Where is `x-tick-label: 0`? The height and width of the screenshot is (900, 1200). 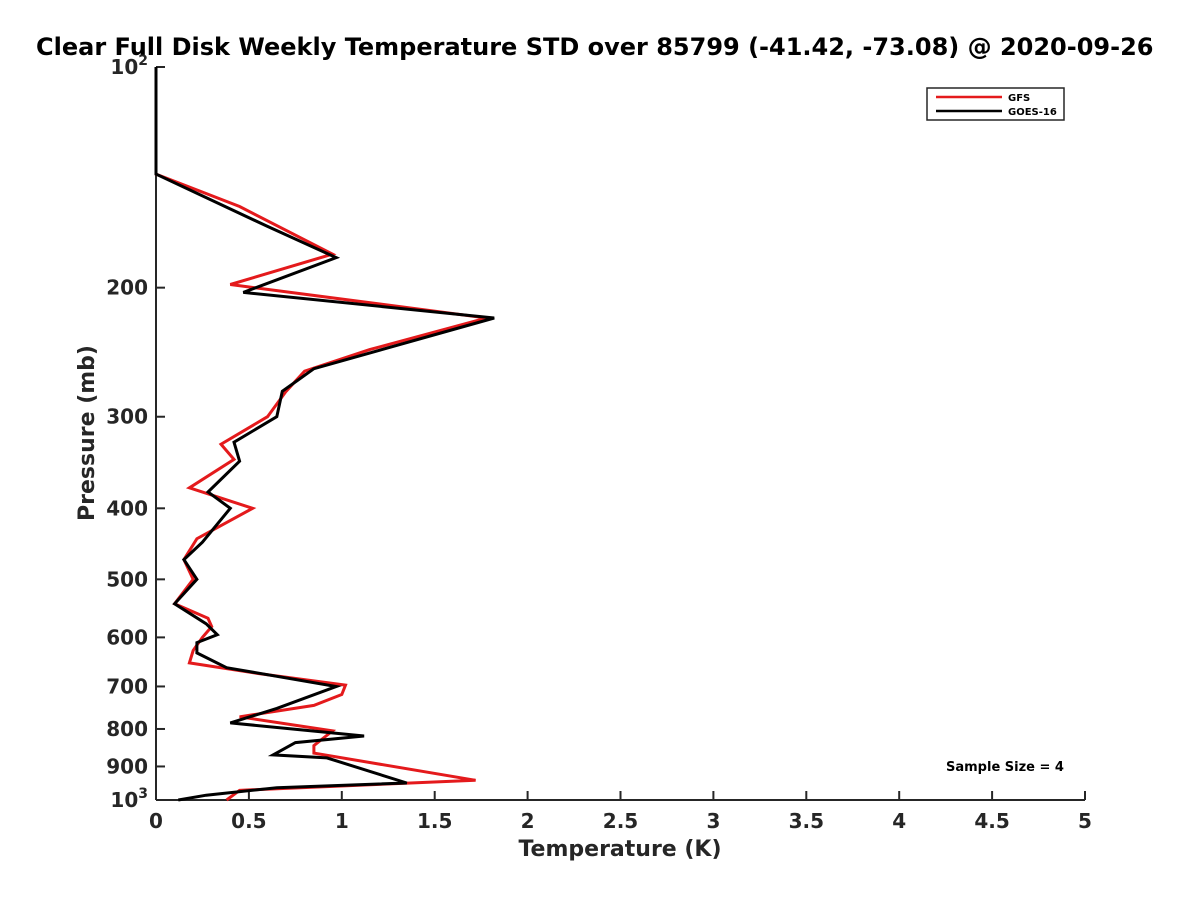
x-tick-label: 0 is located at coordinates (156, 821).